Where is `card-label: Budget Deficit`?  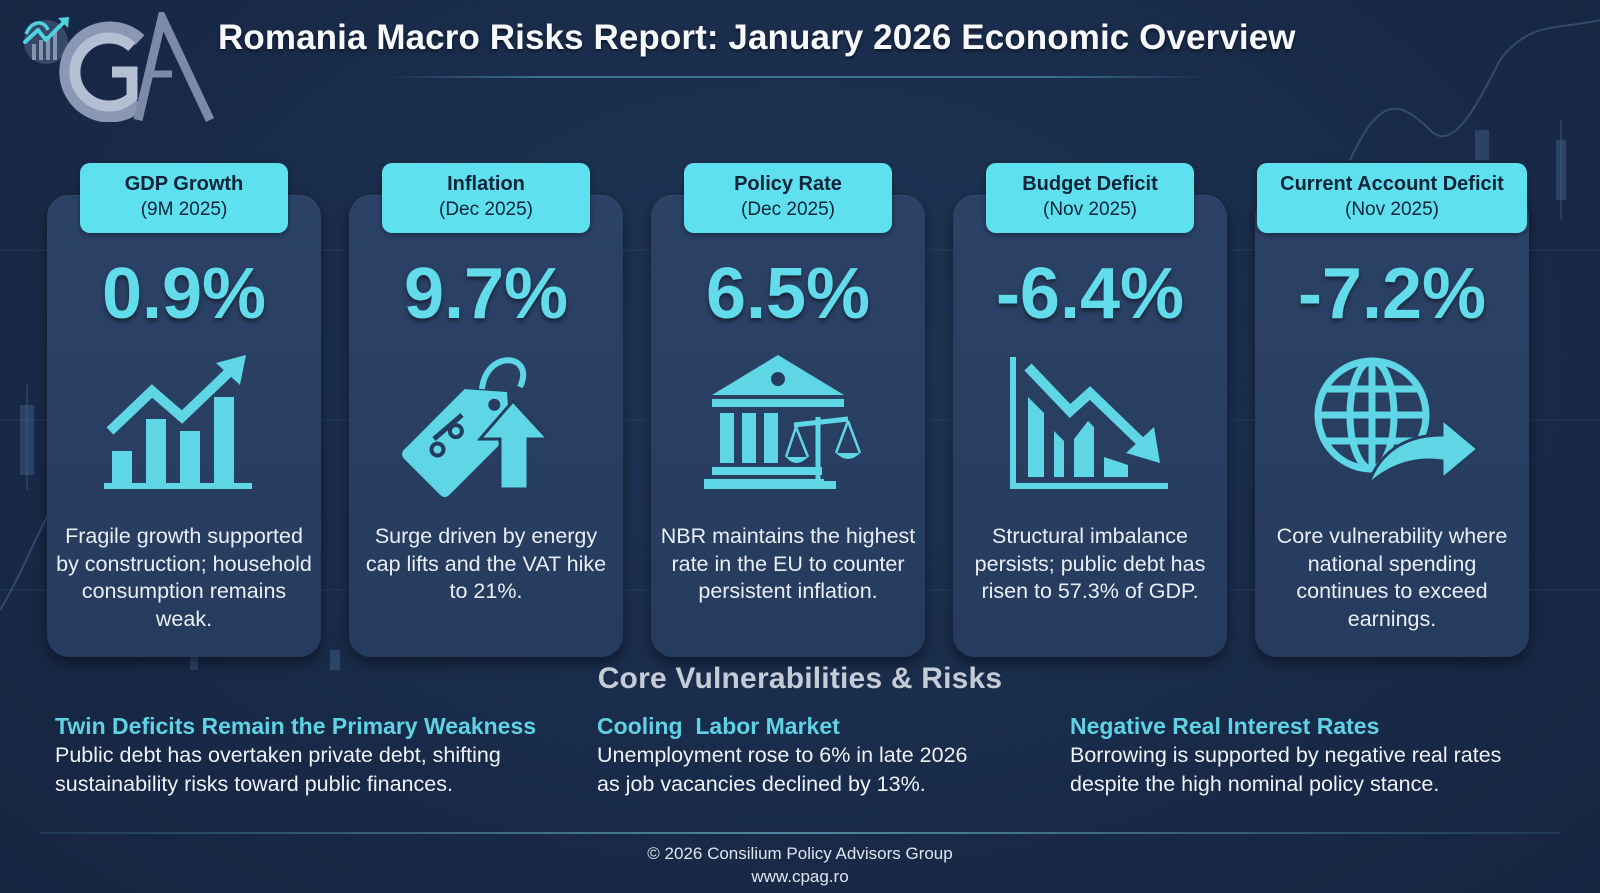 card-label: Budget Deficit is located at coordinates (1090, 184).